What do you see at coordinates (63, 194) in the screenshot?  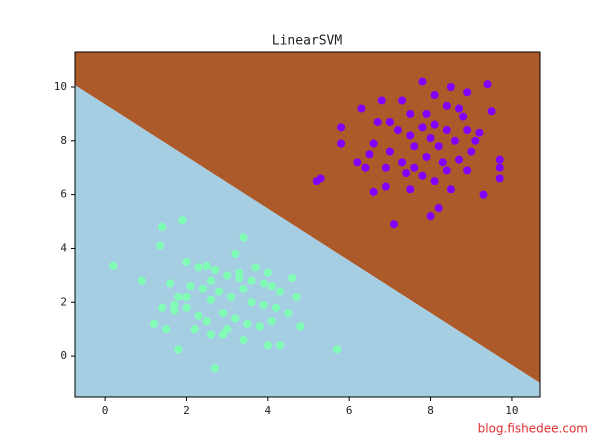 I see `y-tick-label: 6` at bounding box center [63, 194].